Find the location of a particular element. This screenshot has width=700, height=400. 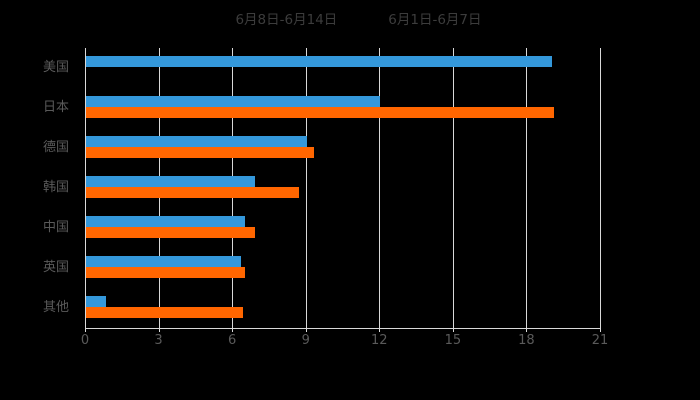

square-marker-icon is located at coordinates (376, 21).